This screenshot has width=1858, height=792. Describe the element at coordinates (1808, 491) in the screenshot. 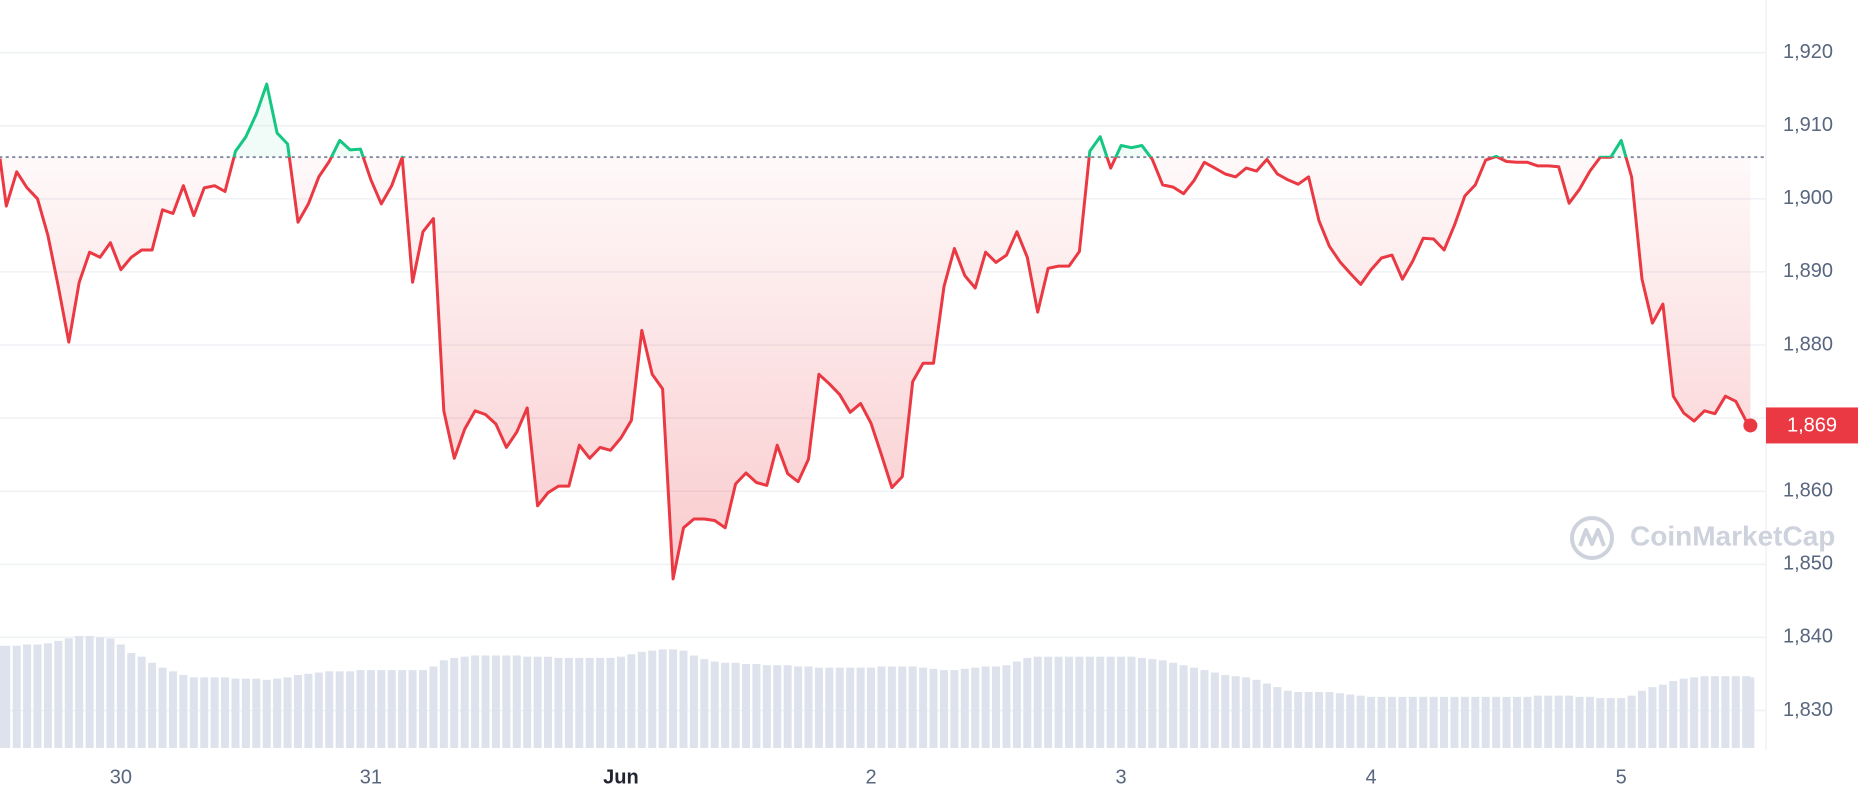

I see `y-tick-label: 1,860` at that location.